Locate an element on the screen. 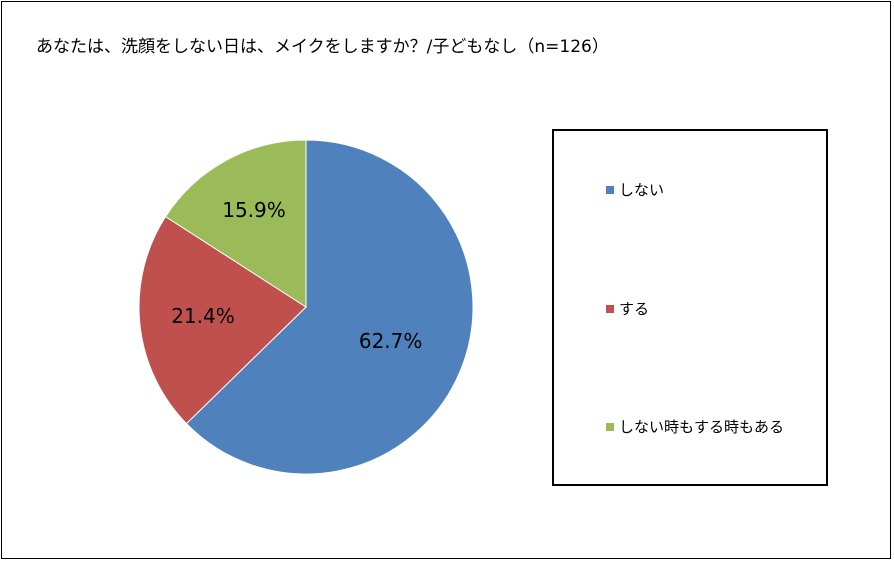 The image size is (894, 562). legend-swatch-both is located at coordinates (610, 426).